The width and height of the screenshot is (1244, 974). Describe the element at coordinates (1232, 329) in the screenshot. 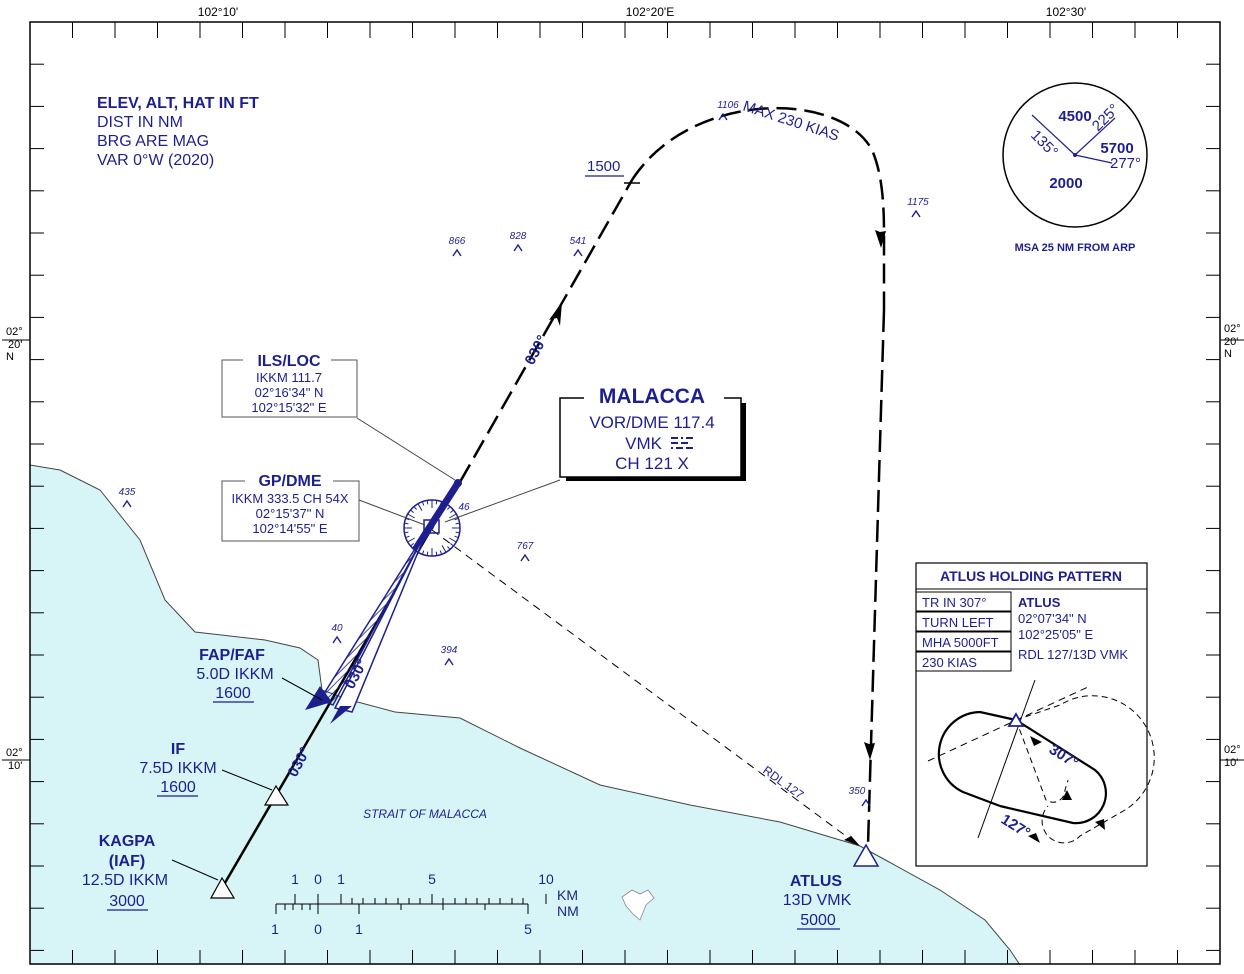

I see `lat20-right-deg: 02°` at that location.